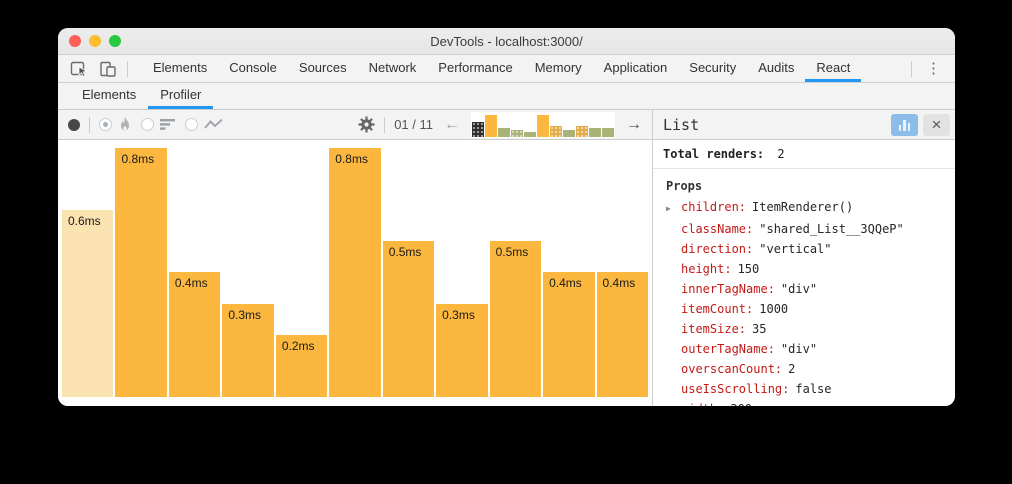 This screenshot has height=484, width=1012. I want to click on record-divider, so click(89, 124).